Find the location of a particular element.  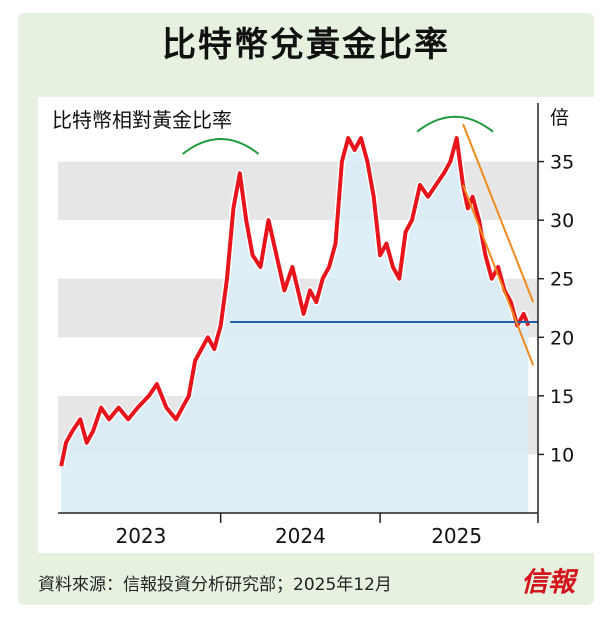

y-tick-label-25: 25 is located at coordinates (562, 280).